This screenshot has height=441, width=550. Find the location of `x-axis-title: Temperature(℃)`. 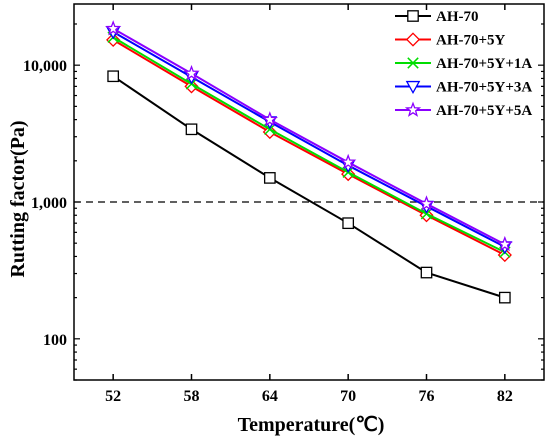

x-axis-title: Temperature(℃) is located at coordinates (311, 425).